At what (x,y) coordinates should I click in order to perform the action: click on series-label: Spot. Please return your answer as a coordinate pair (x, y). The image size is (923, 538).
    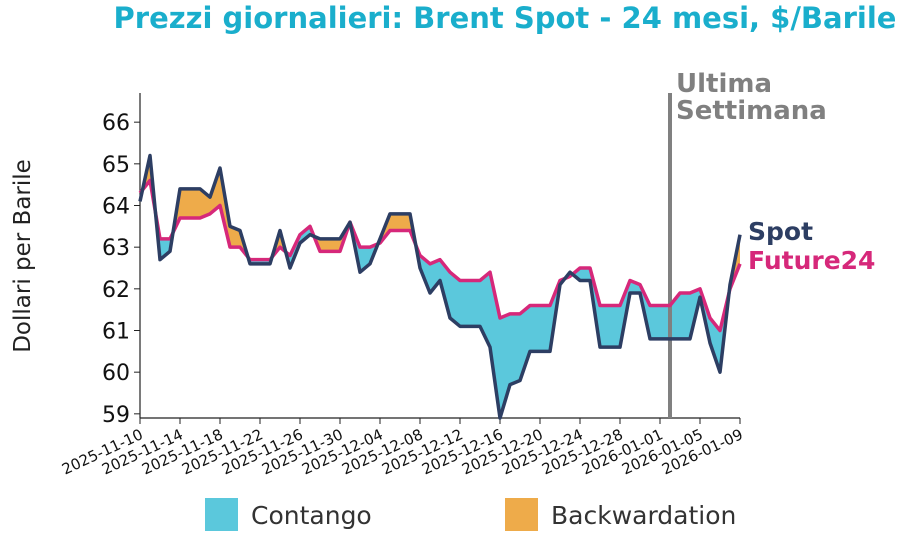
    Looking at the image, I should click on (780, 231).